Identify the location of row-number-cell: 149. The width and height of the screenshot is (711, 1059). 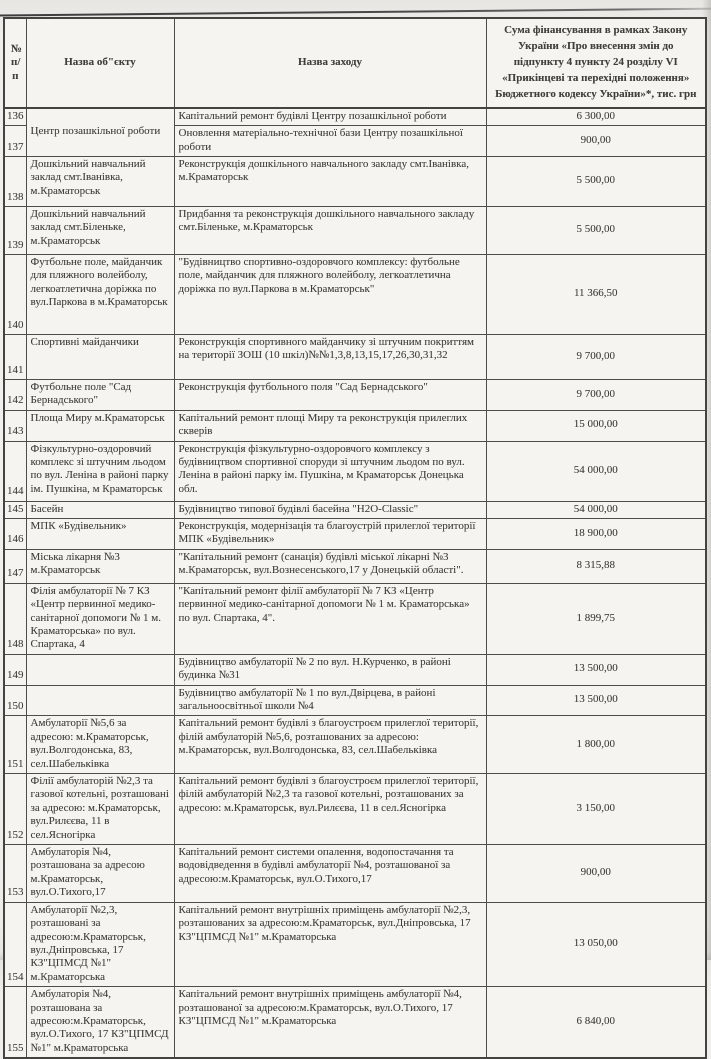
(15, 669).